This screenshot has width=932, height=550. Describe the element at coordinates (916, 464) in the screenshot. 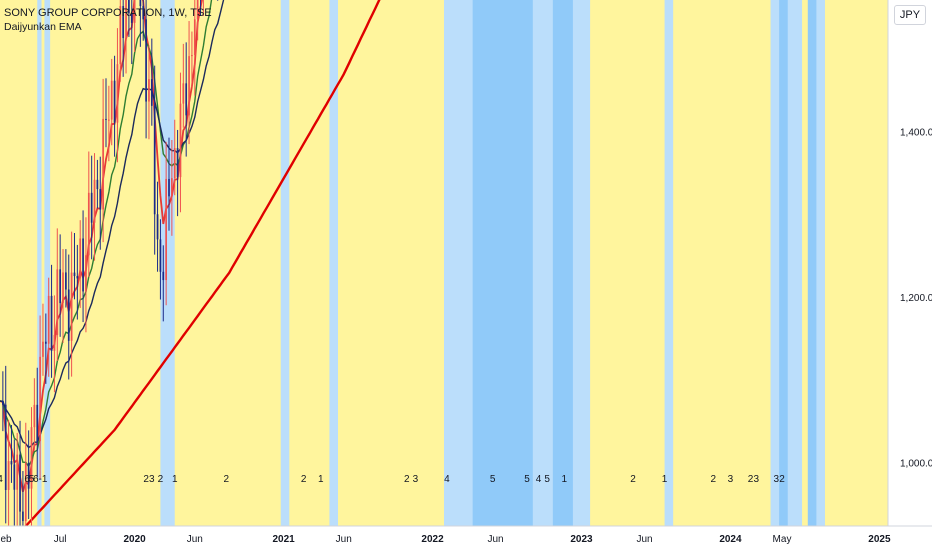

I see `y-tick-label: 1,000.0` at that location.